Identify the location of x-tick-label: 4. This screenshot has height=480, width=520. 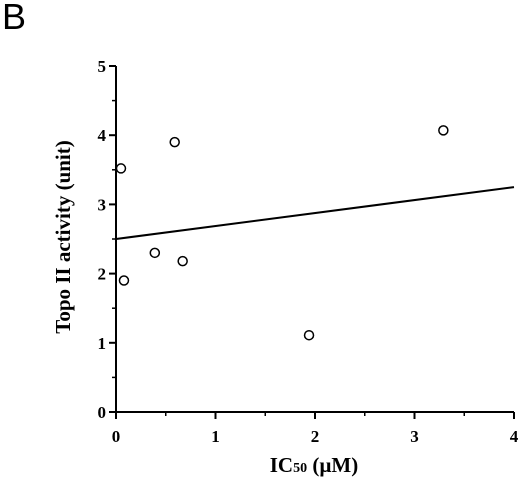
(514, 436).